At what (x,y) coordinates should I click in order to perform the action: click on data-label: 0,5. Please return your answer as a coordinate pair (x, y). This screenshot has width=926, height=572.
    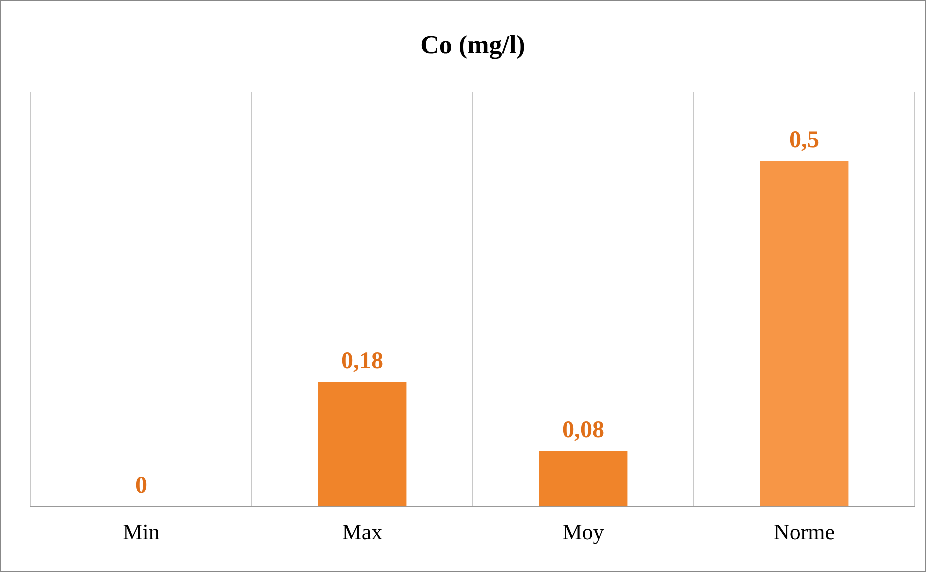
    Looking at the image, I should click on (805, 140).